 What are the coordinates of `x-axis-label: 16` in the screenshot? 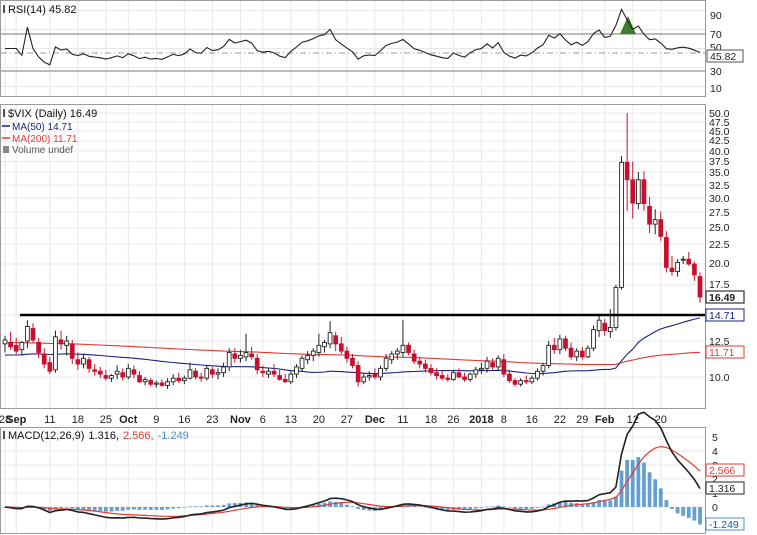 It's located at (532, 420).